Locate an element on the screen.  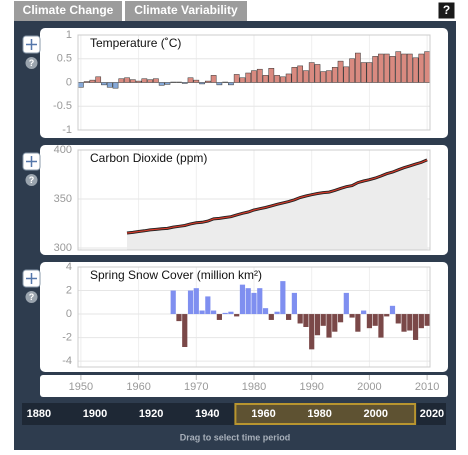
y-tick-label: 300 is located at coordinates (63, 248).